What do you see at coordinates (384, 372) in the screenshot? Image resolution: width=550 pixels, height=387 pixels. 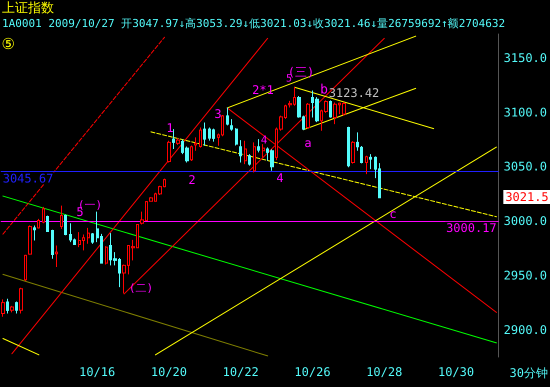 I see `x-tick-label: 10/28` at bounding box center [384, 372].